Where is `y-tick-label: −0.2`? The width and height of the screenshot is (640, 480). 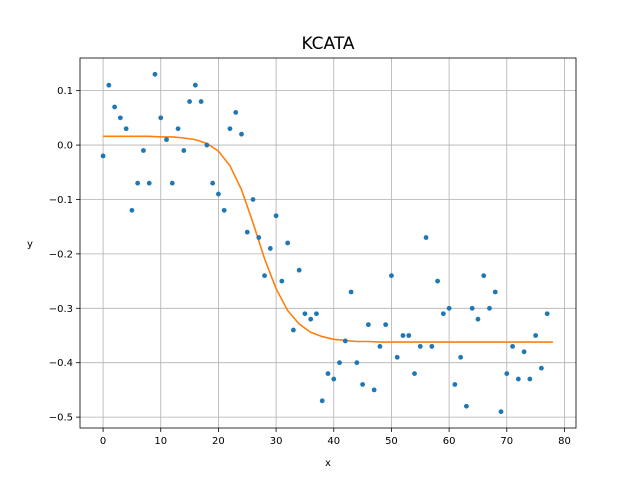 y-tick-label: −0.2 is located at coordinates (61, 254).